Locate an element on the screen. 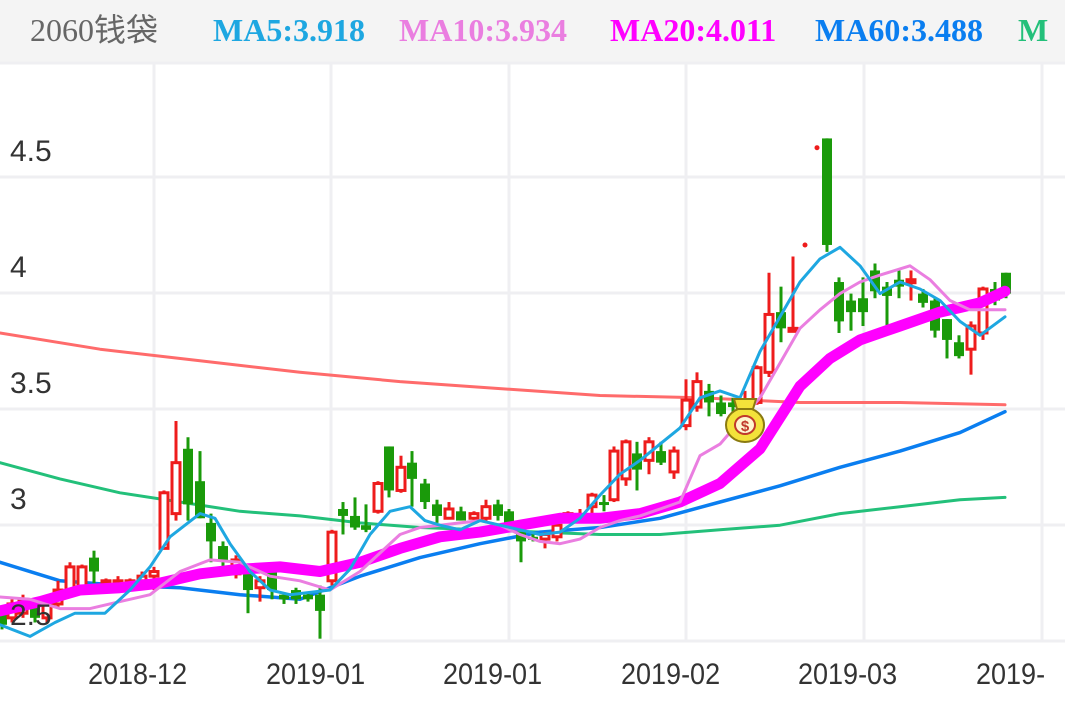 This screenshot has height=708, width=1065. money-bag-icon: $ is located at coordinates (745, 420).